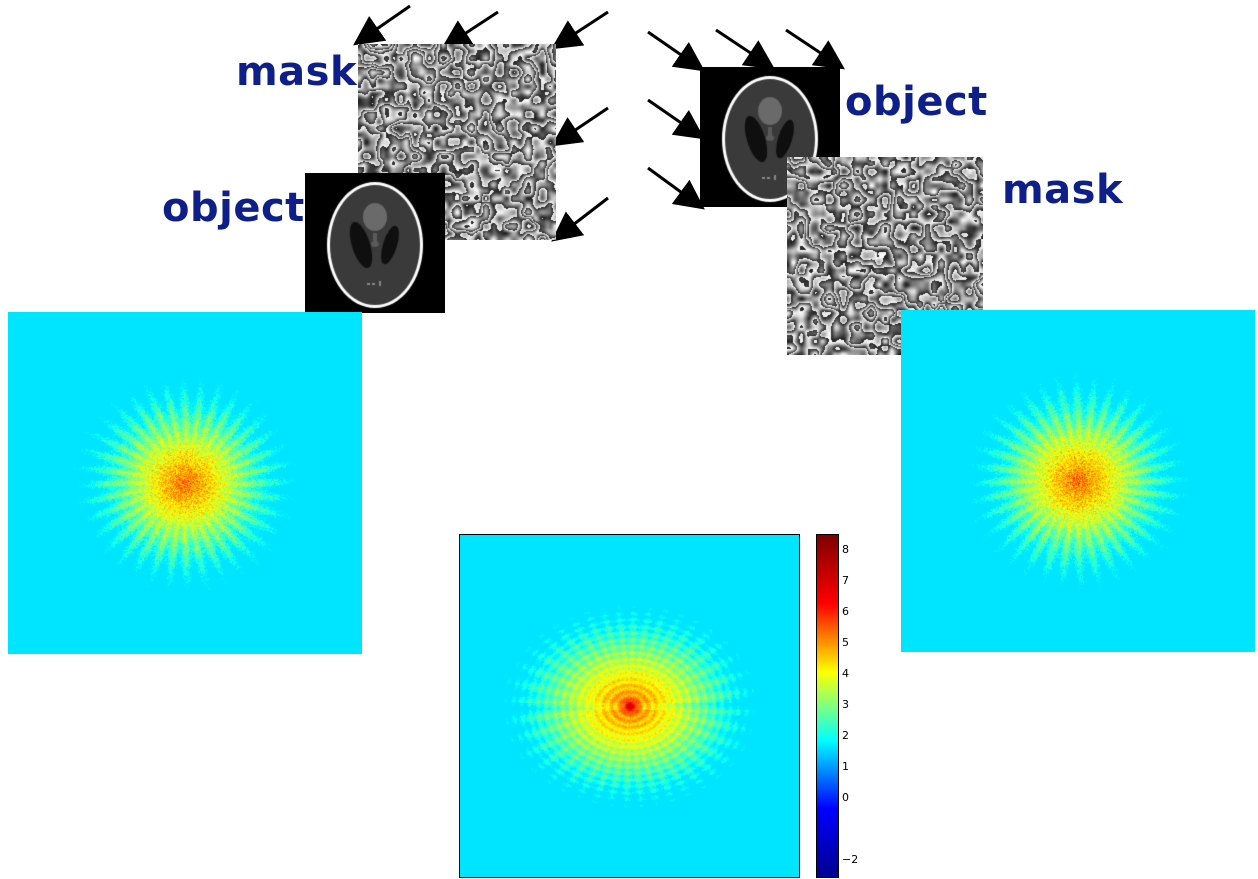 Image resolution: width=1258 pixels, height=879 pixels. What do you see at coordinates (845, 580) in the screenshot?
I see `colorbar-tick-label: 7` at bounding box center [845, 580].